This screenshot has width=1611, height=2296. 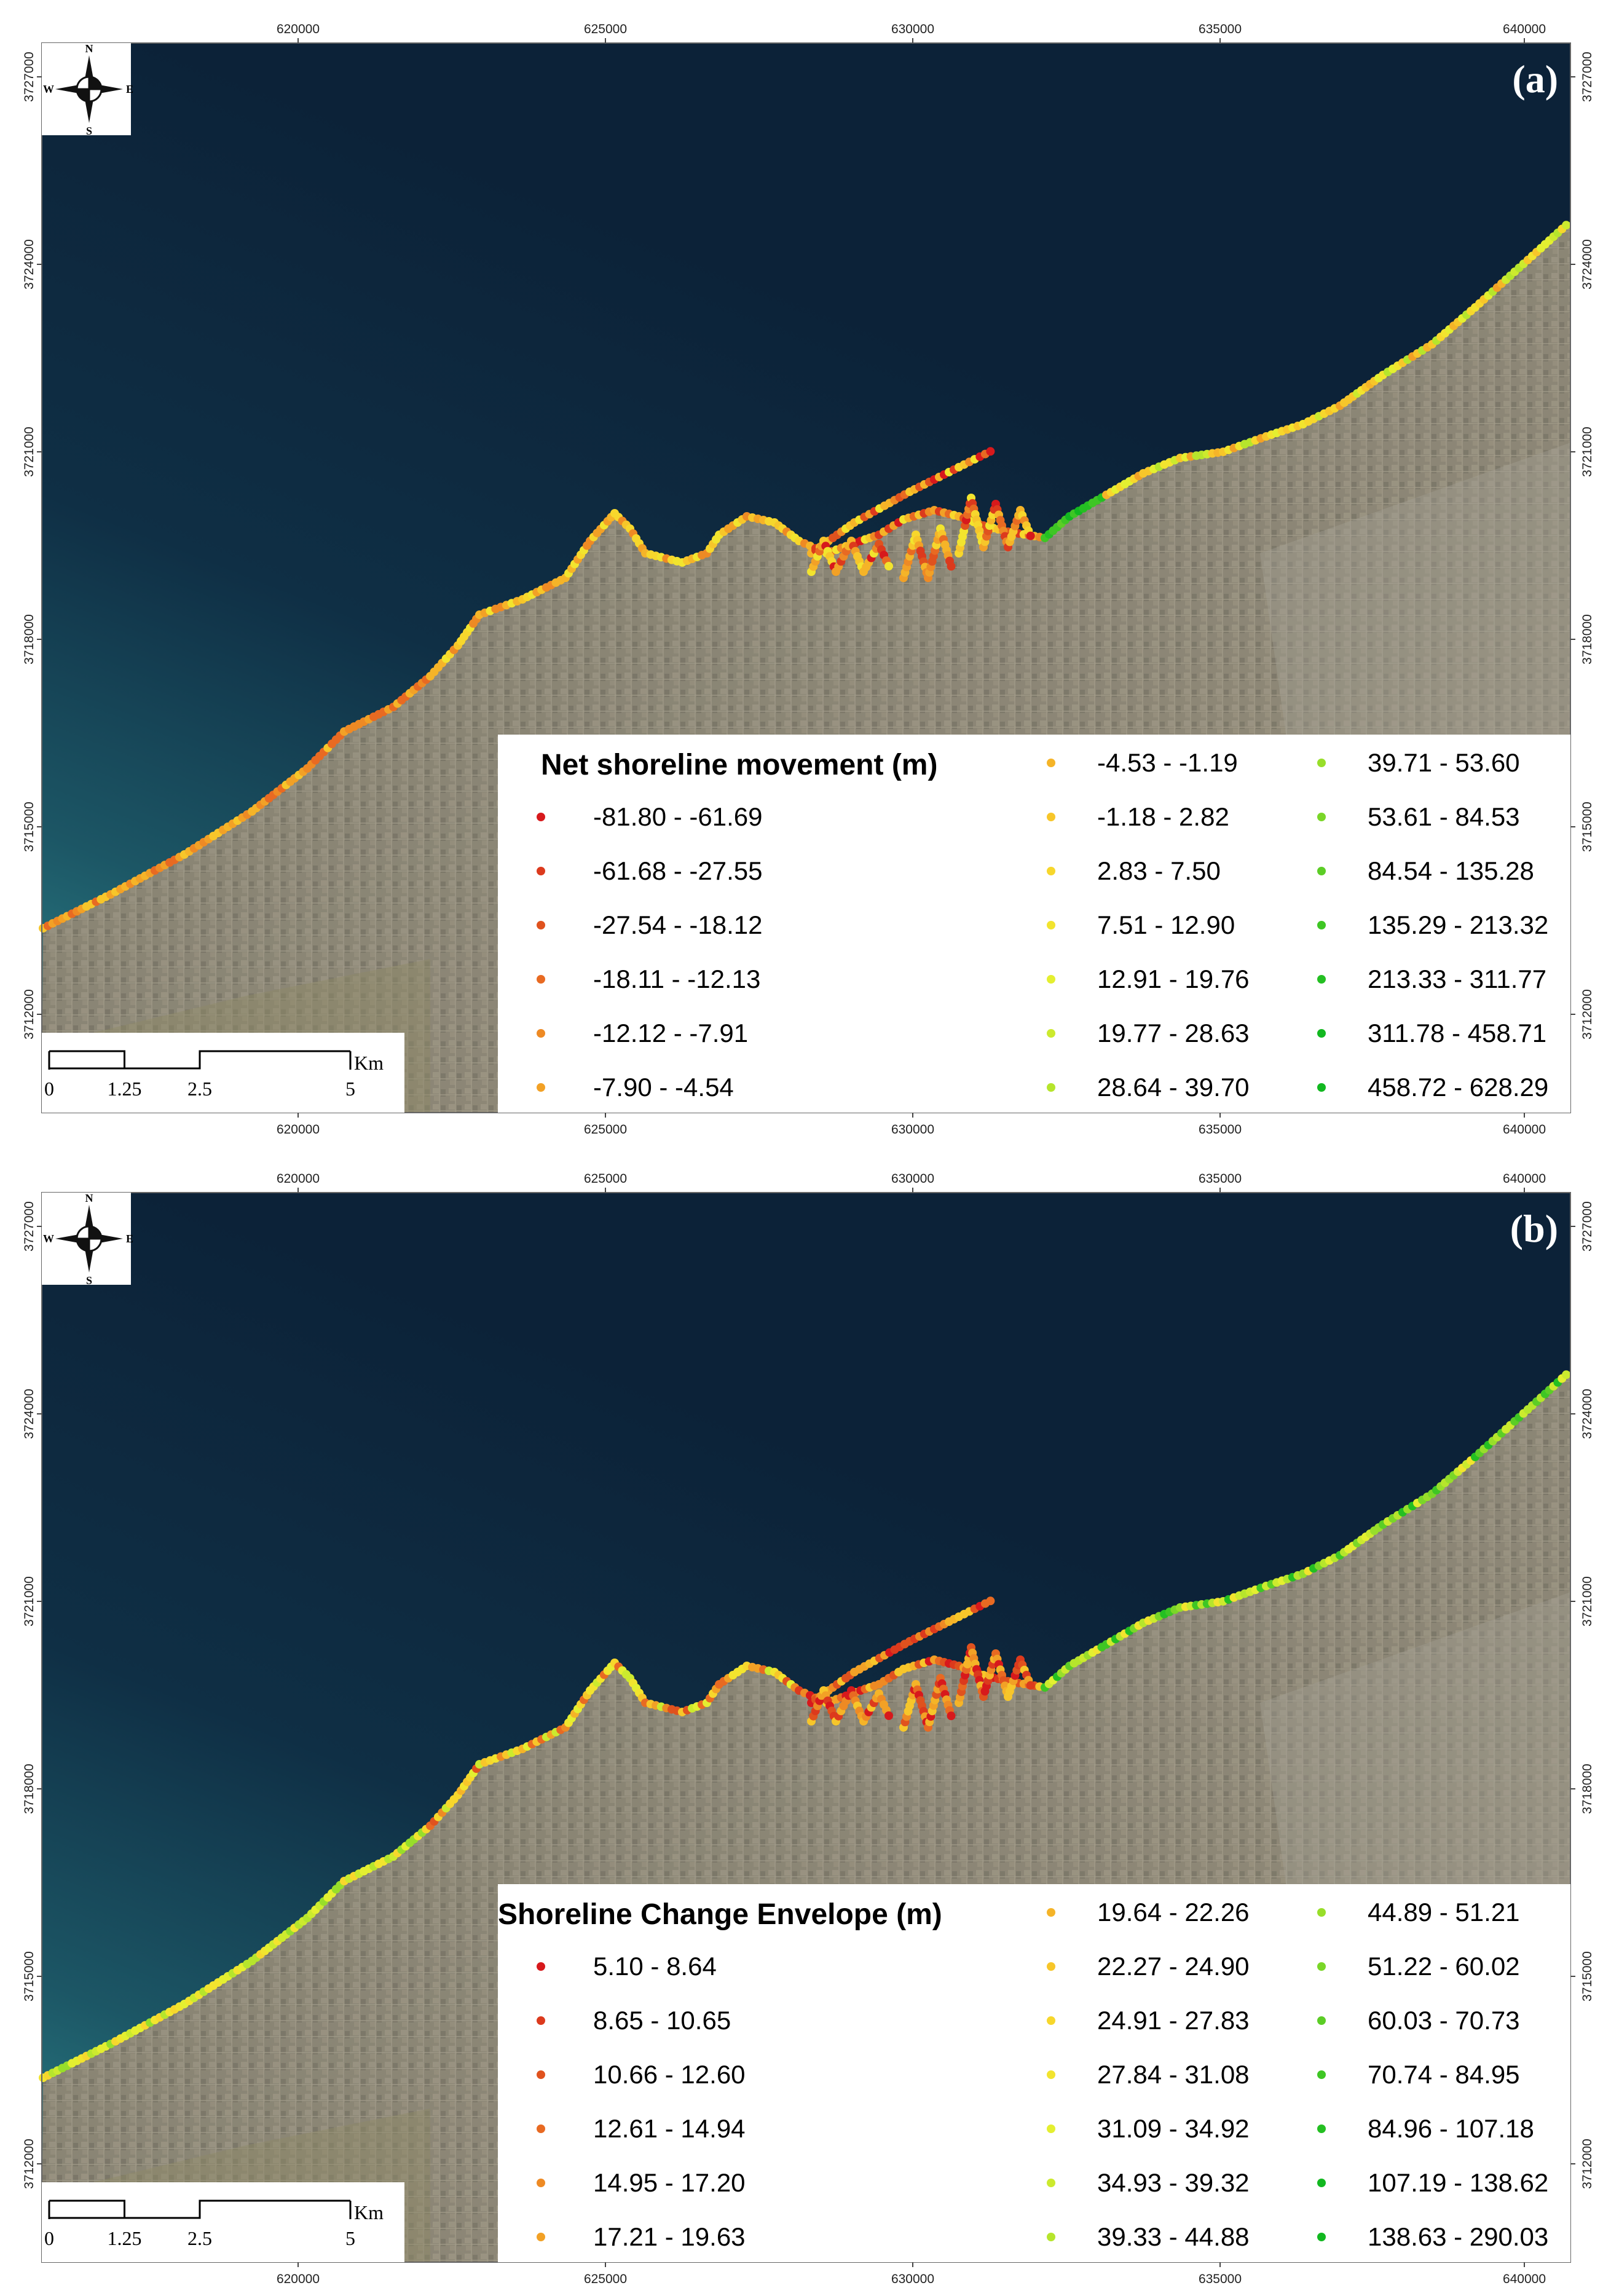 What do you see at coordinates (1444, 2021) in the screenshot?
I see `legend-item-label: 60.03 - 70.73` at bounding box center [1444, 2021].